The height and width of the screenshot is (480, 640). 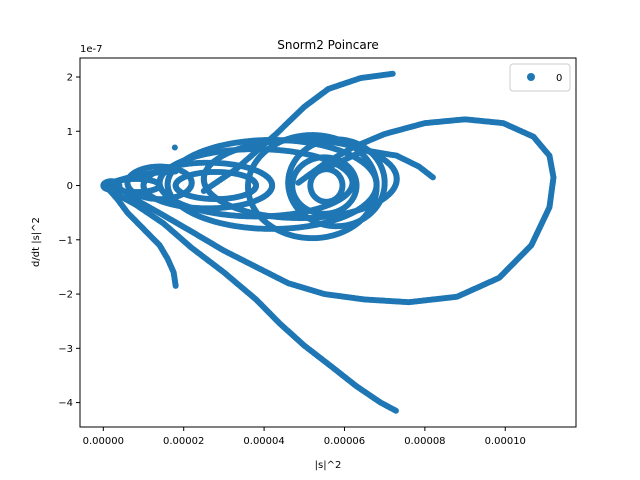 I want to click on legend-box, so click(x=540, y=77).